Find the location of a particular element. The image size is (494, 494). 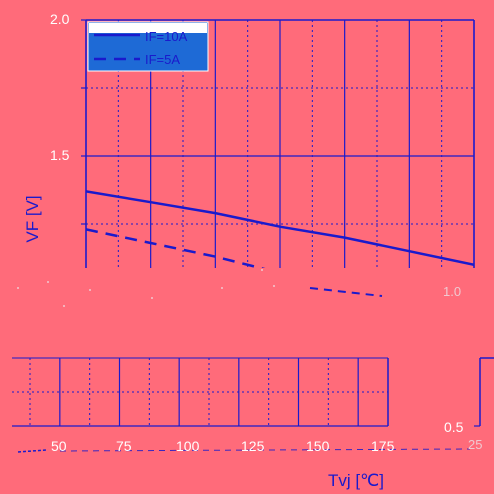

bottom-panel is located at coordinates (253, 392).